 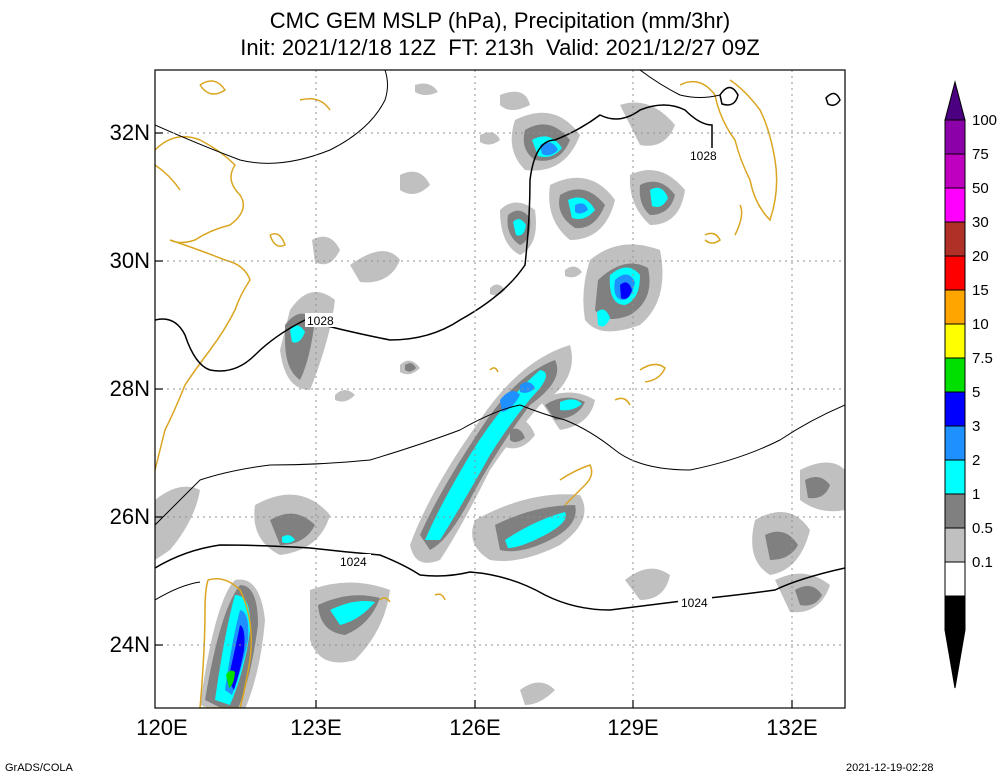 What do you see at coordinates (129, 644) in the screenshot?
I see `lat-label: 24N` at bounding box center [129, 644].